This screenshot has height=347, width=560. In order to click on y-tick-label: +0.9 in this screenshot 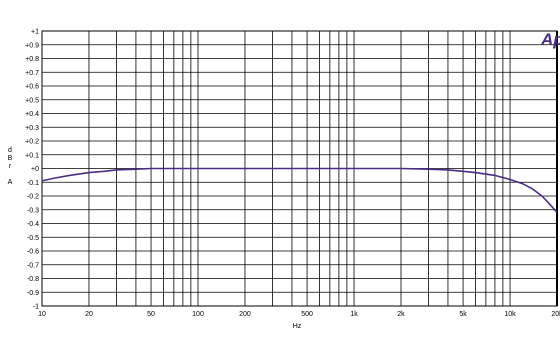, I will do `click(32, 45)`.